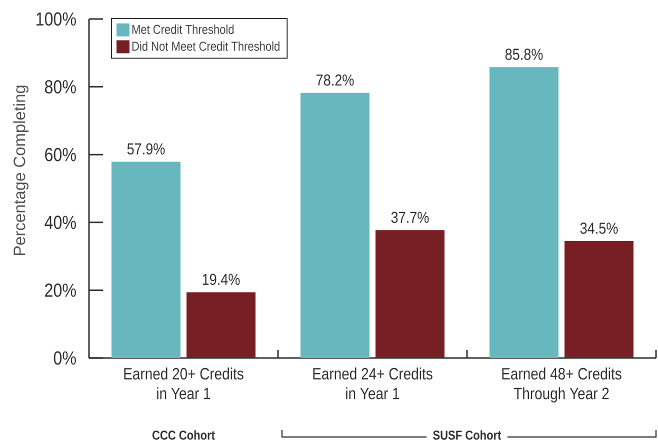 The height and width of the screenshot is (444, 658). What do you see at coordinates (183, 435) in the screenshot?
I see `text: CCC Cohort` at bounding box center [183, 435].